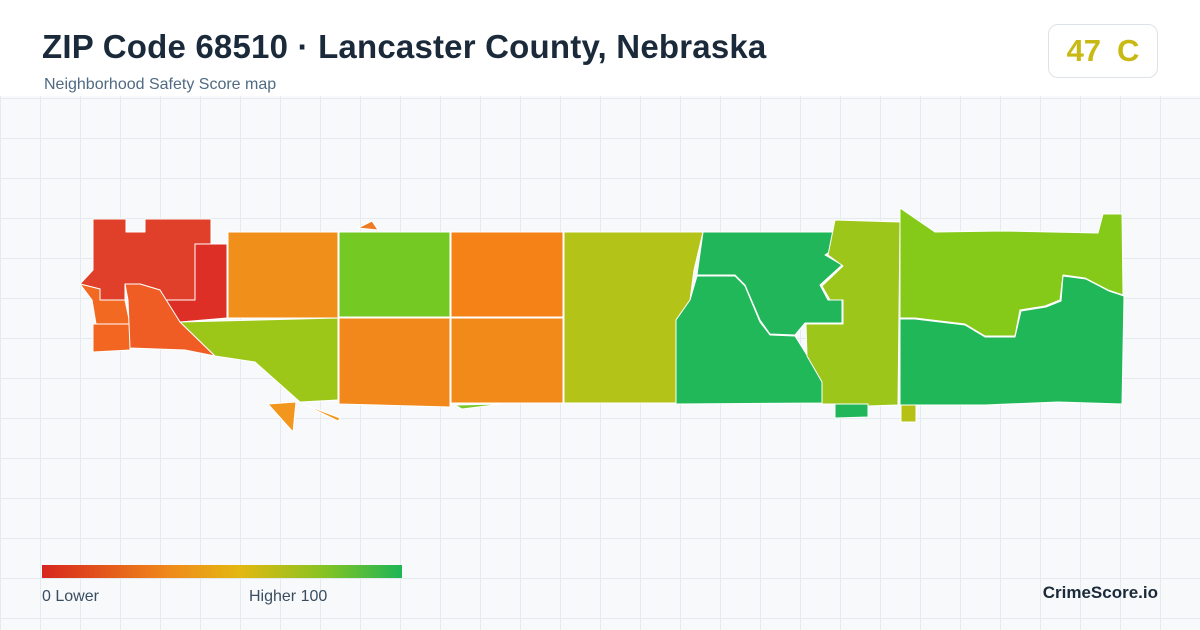  Describe the element at coordinates (1100, 592) in the screenshot. I see `brand-logo: CrimeScore.io` at that location.